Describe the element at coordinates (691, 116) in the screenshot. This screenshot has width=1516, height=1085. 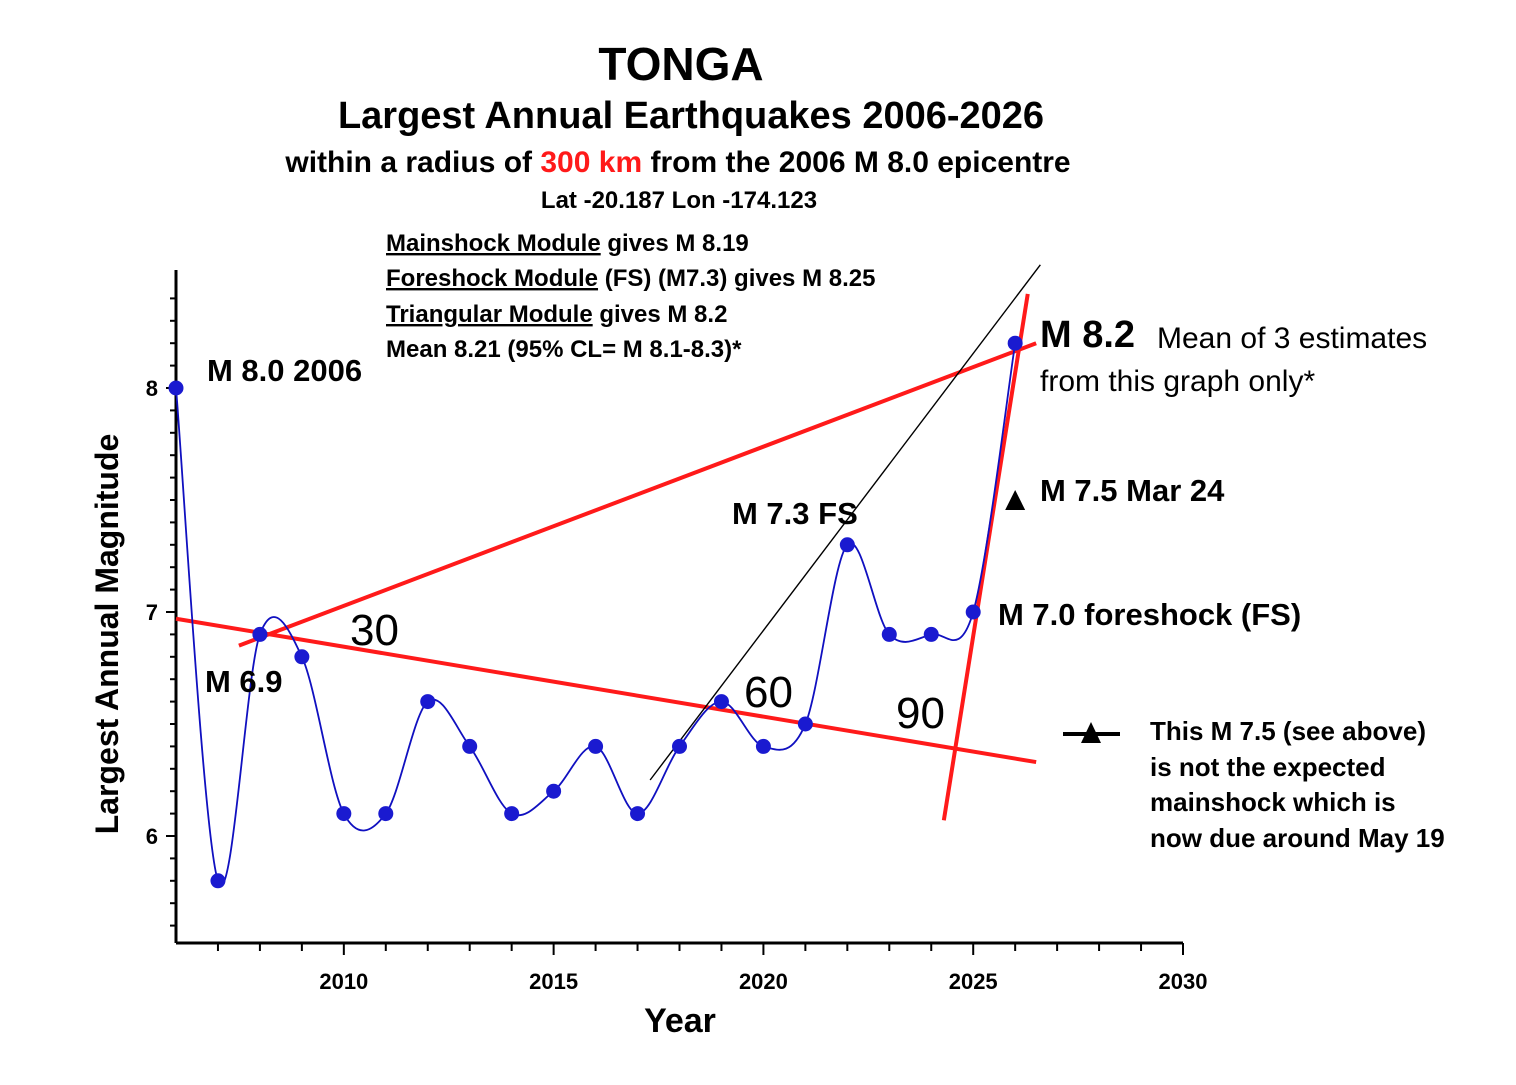
I see `chart-subtitle: Largest Annual Earthquakes 2006-2026` at that location.